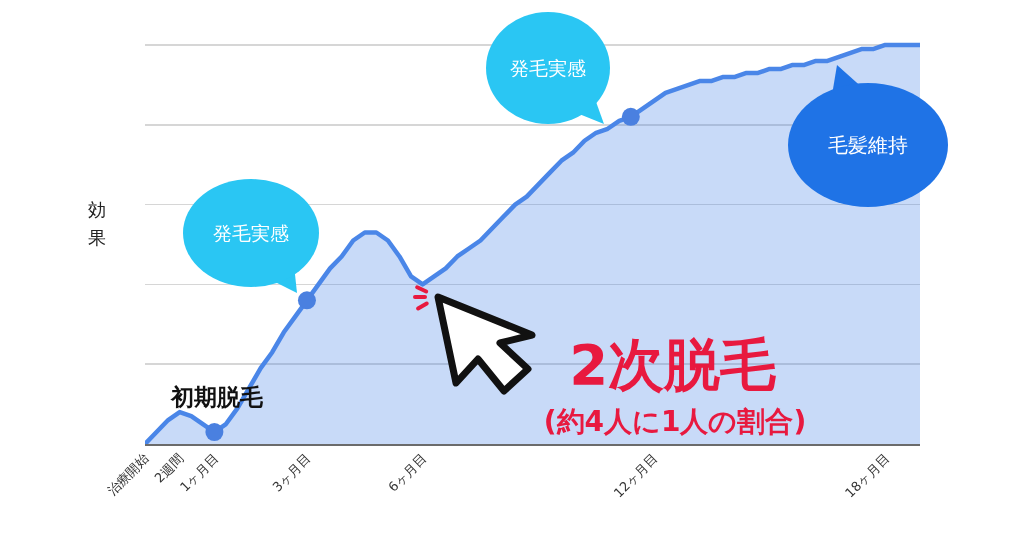 Image resolution: width=1024 pixels, height=538 pixels. I want to click on annotation: 2次脱毛, so click(673, 365).